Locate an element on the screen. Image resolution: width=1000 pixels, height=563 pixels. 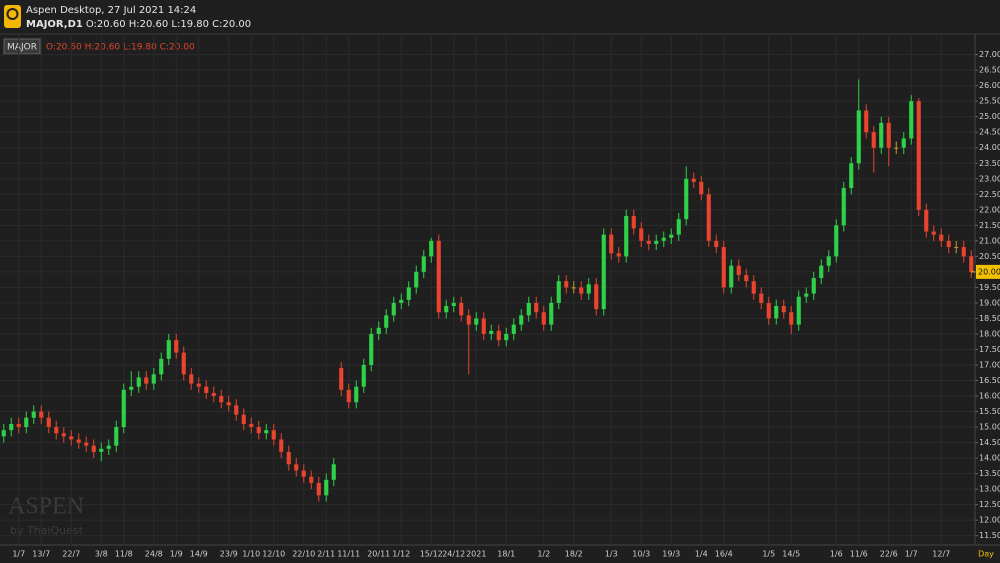
y-tick-label: 24.50 is located at coordinates (989, 132).